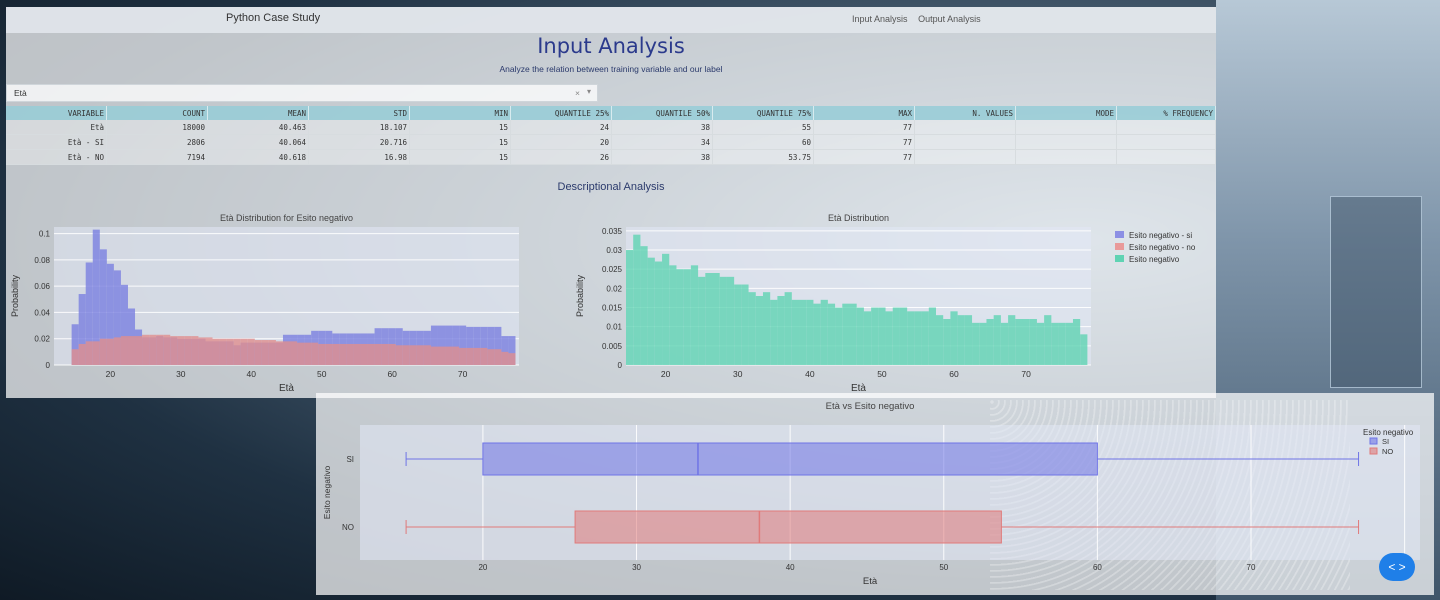 The width and height of the screenshot is (1440, 600). What do you see at coordinates (42, 312) in the screenshot?
I see `y-tick-label: 0.04` at bounding box center [42, 312].